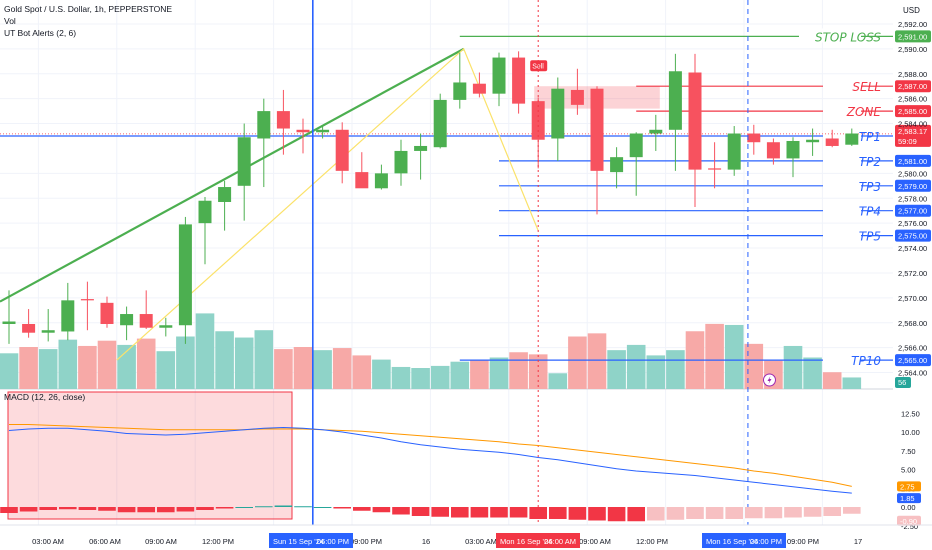  What do you see at coordinates (912, 24) in the screenshot?
I see `price-tick: 2,592.00` at bounding box center [912, 24].